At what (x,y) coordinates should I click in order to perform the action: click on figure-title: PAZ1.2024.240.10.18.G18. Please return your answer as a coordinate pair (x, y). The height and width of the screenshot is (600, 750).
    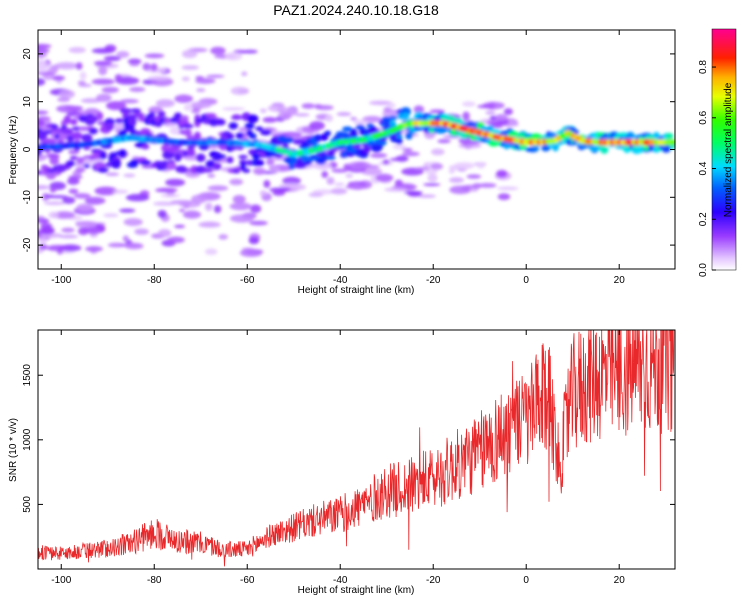
    Looking at the image, I should click on (356, 10).